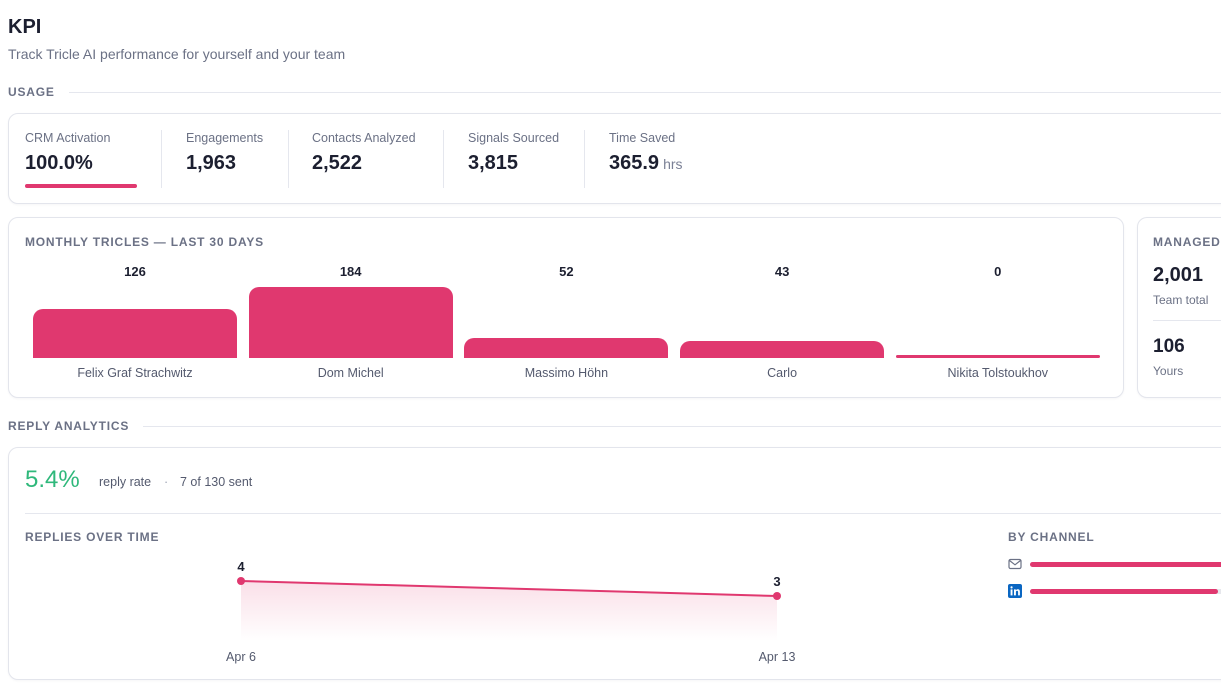 This screenshot has height=687, width=1221. I want to click on managed-team-total-label: Team total, so click(1181, 300).